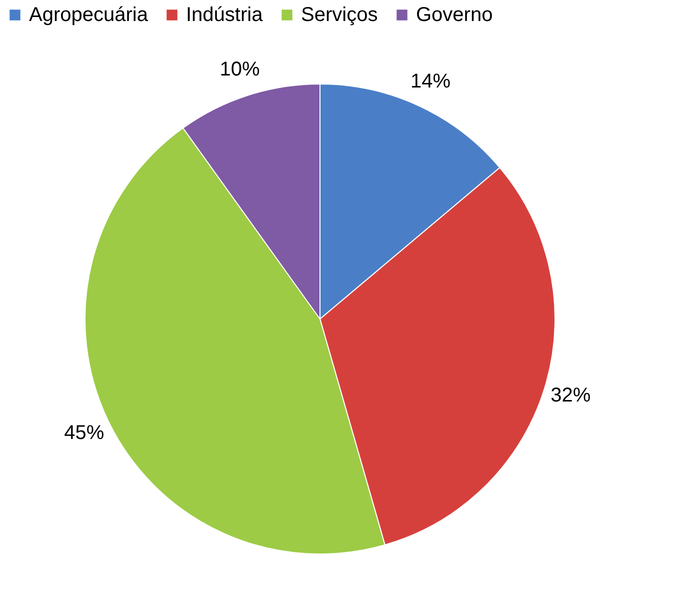 This screenshot has width=677, height=613. What do you see at coordinates (339, 15) in the screenshot?
I see `legend-label: Serviços` at bounding box center [339, 15].